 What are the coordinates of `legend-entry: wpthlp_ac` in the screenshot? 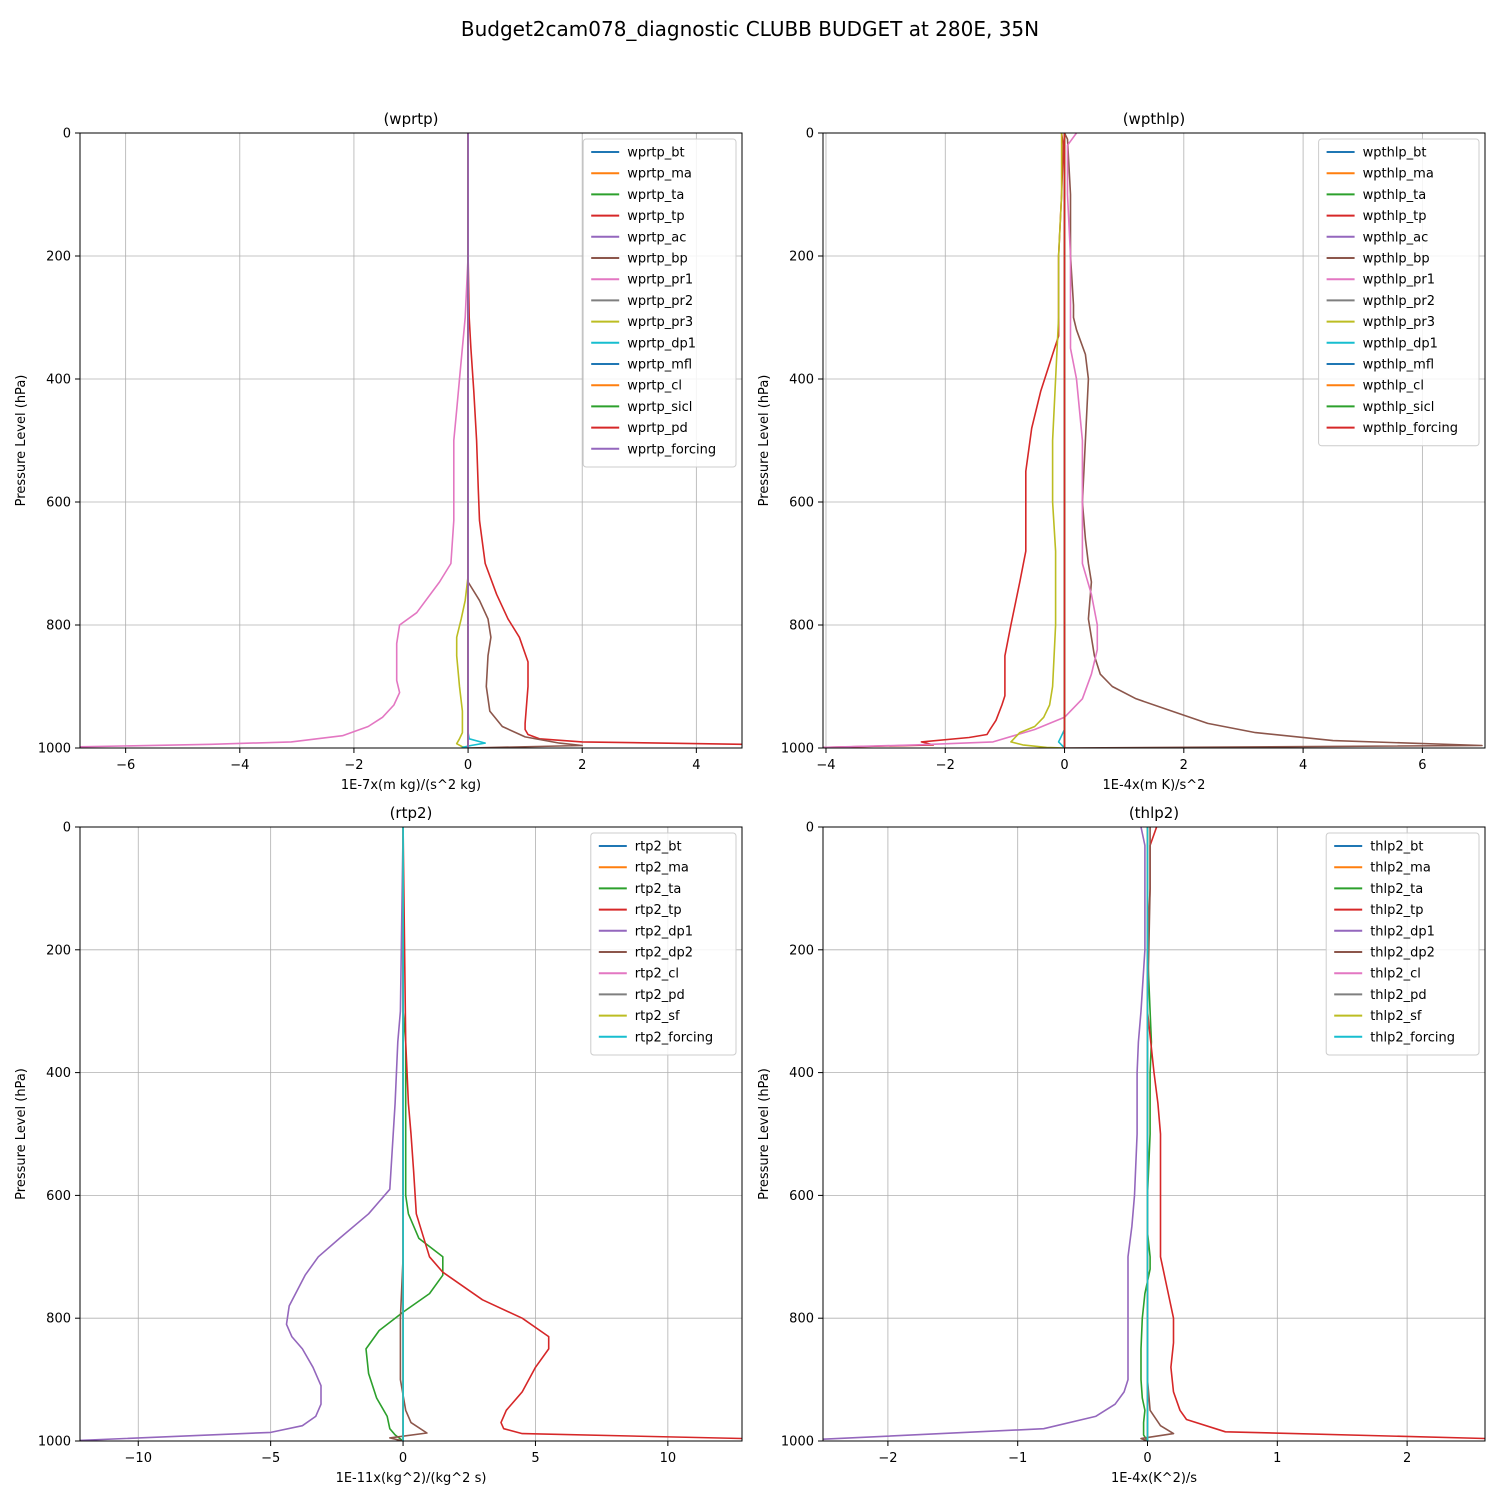 It's located at (1396, 237).